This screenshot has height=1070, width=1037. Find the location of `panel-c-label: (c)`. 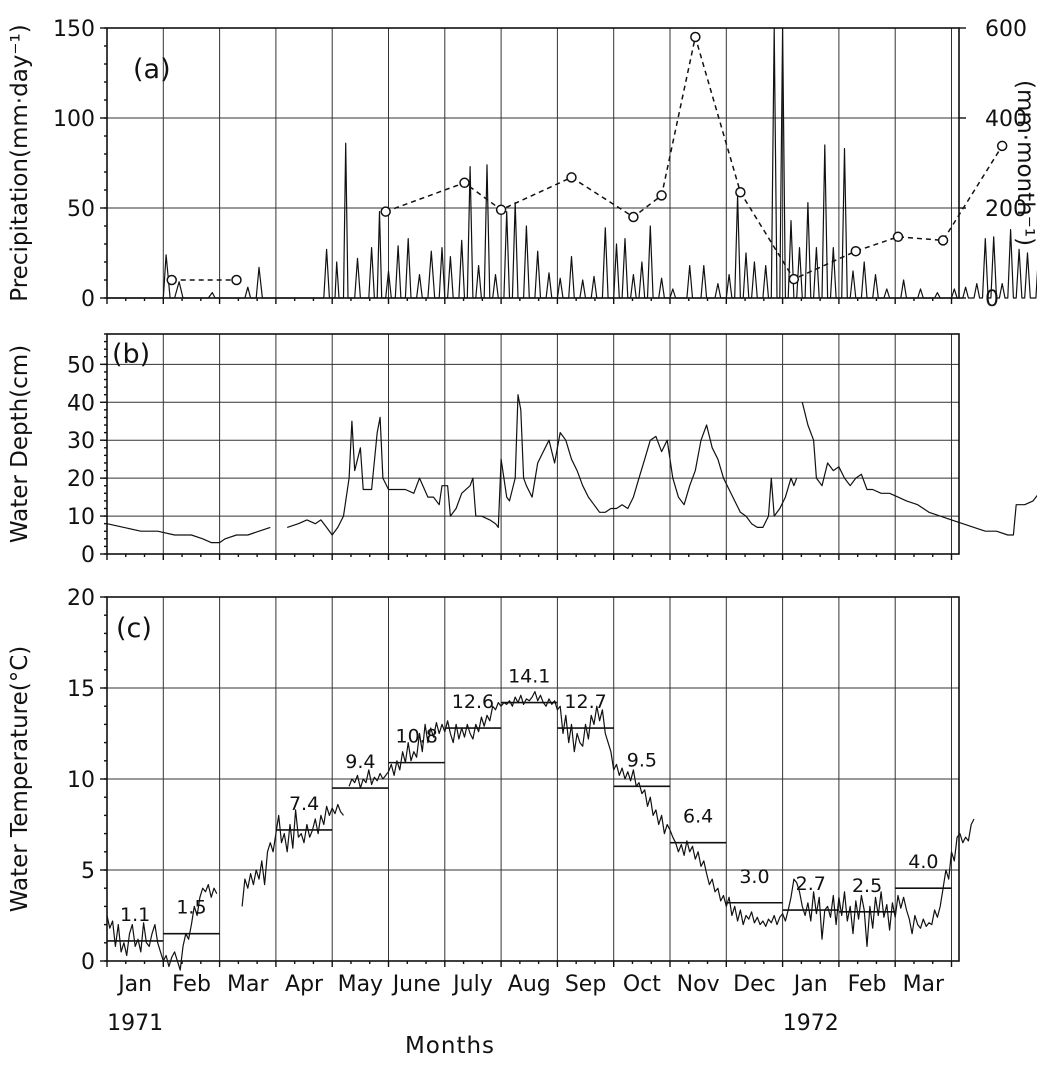

panel-c-label: (c) is located at coordinates (134, 628).